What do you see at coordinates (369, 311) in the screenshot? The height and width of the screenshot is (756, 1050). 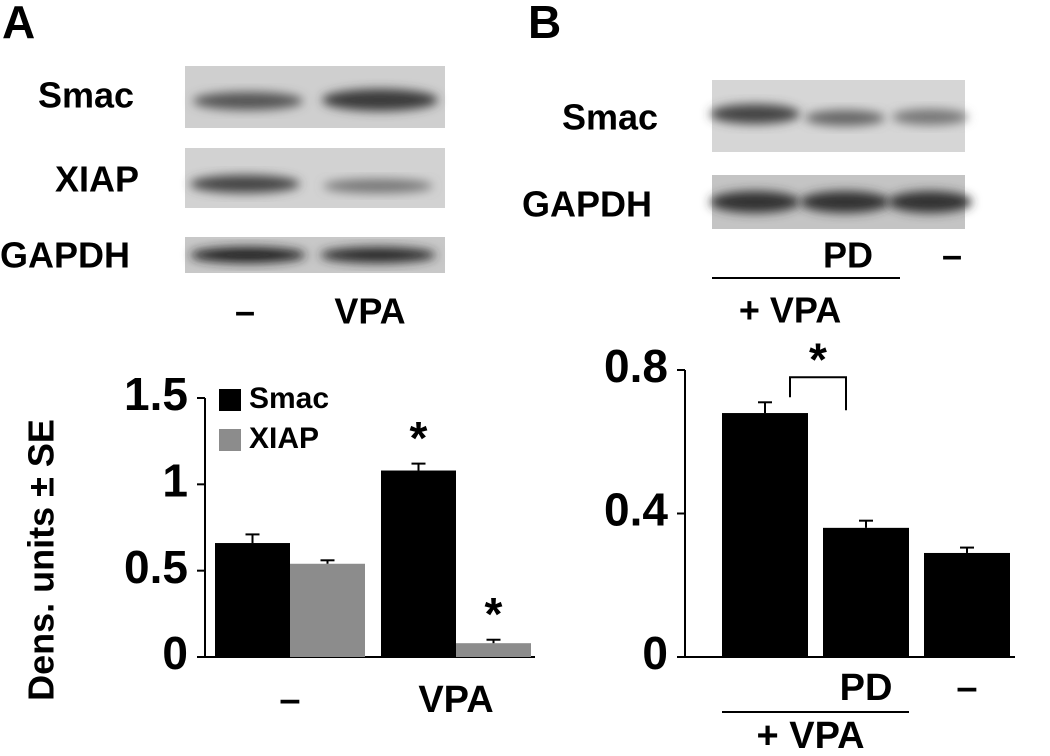 I see `lane-label: VPA` at bounding box center [369, 311].